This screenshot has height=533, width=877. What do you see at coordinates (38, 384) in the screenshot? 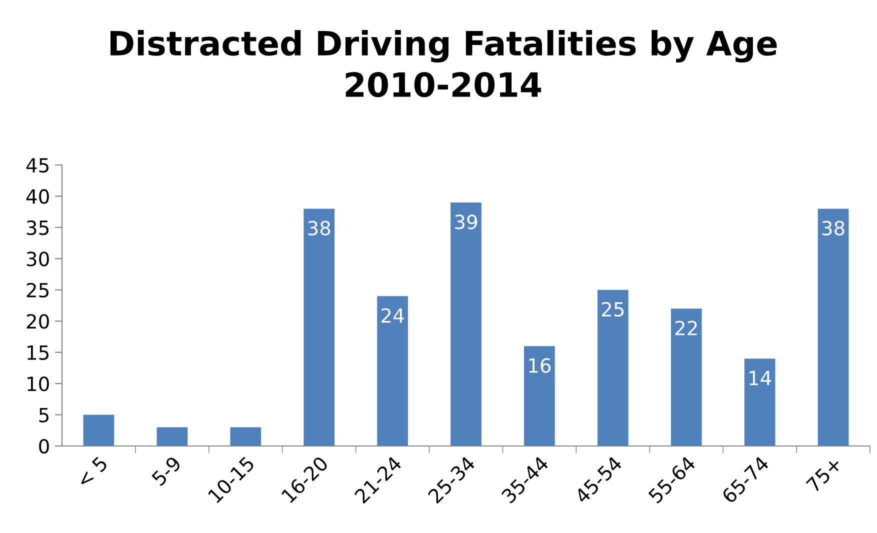
I see `y-tick-label: 10` at bounding box center [38, 384].